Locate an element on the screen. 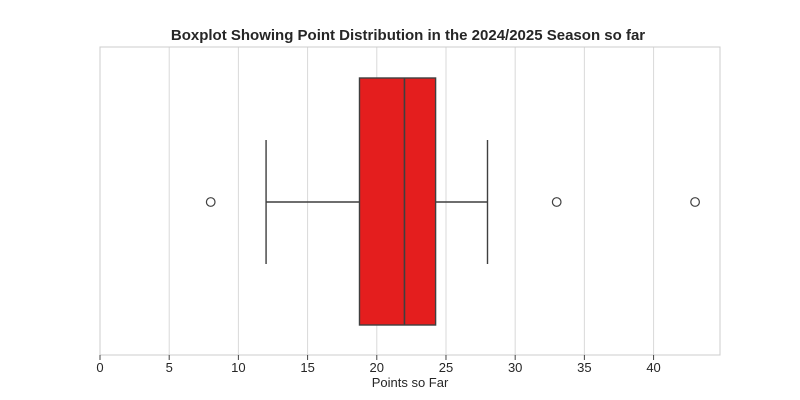 This screenshot has height=400, width=800. x-tick-label: 35 is located at coordinates (584, 367).